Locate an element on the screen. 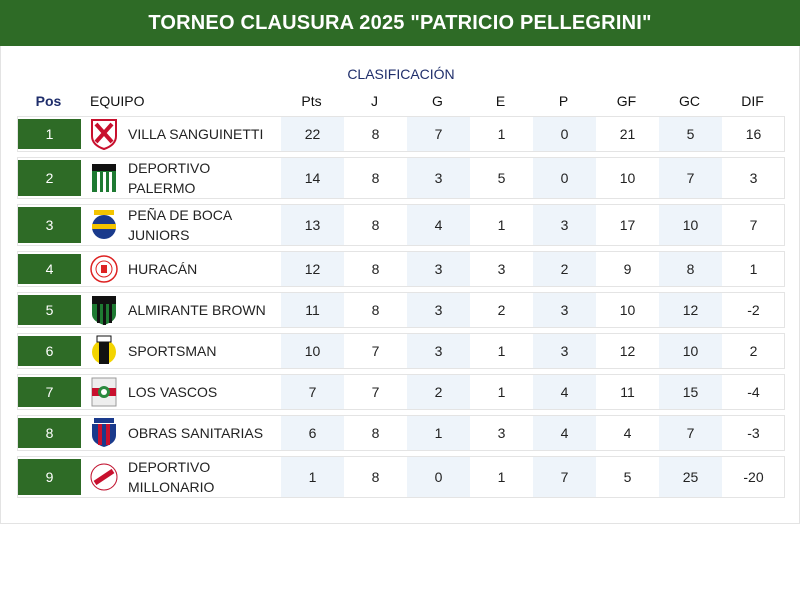 This screenshot has width=800, height=600. team-cell: ALMIRANTE BROWN is located at coordinates (181, 310).